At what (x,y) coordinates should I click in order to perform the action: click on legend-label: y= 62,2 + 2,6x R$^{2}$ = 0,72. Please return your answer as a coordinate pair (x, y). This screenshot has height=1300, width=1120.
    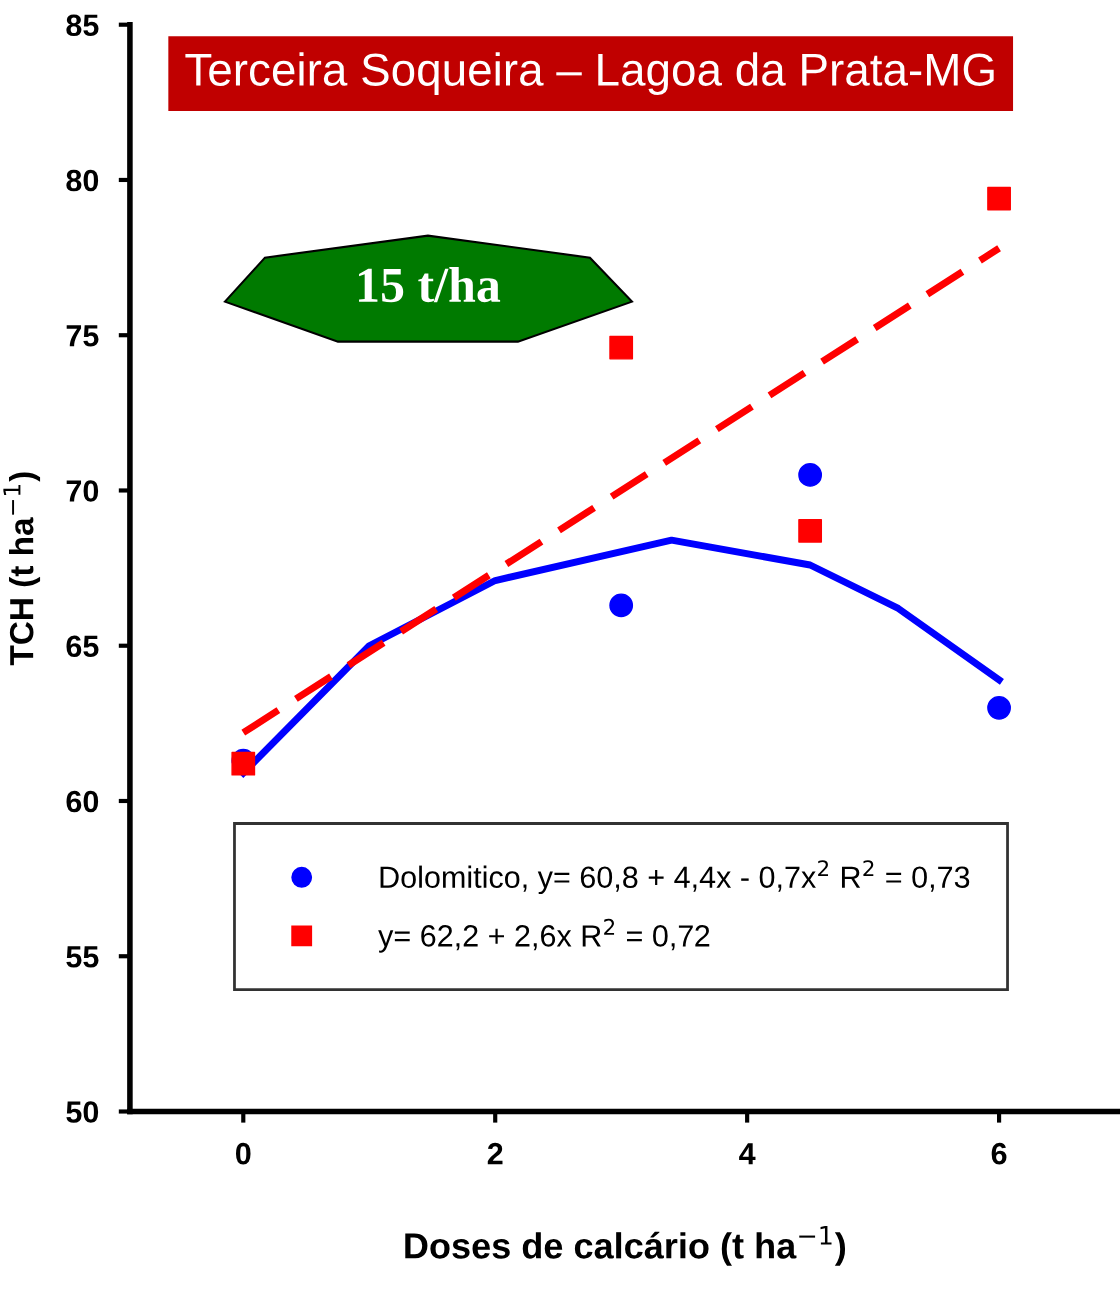
    Looking at the image, I should click on (544, 935).